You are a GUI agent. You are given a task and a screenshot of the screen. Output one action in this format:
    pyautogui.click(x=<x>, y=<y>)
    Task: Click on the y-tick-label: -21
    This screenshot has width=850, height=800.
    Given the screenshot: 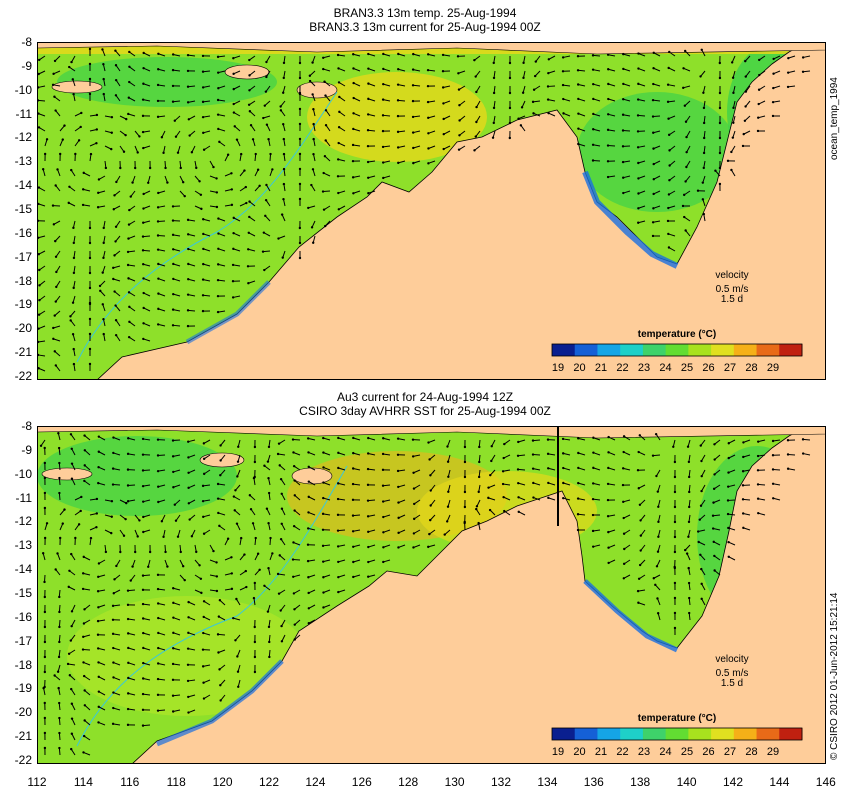 What is the action you would take?
    pyautogui.click(x=23, y=736)
    